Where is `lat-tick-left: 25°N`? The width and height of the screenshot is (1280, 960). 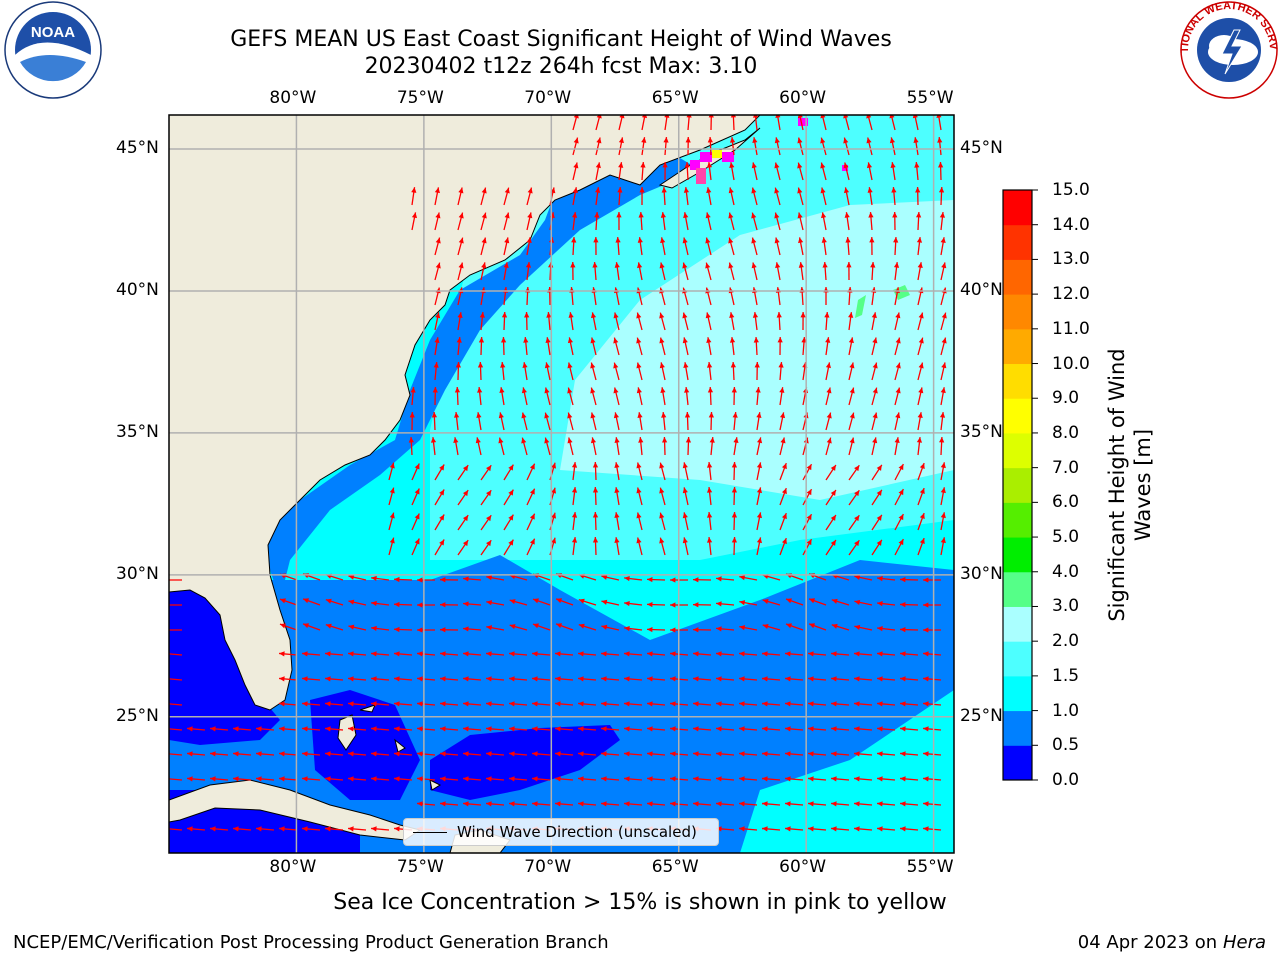
lat-tick-left: 25°N is located at coordinates (137, 715).